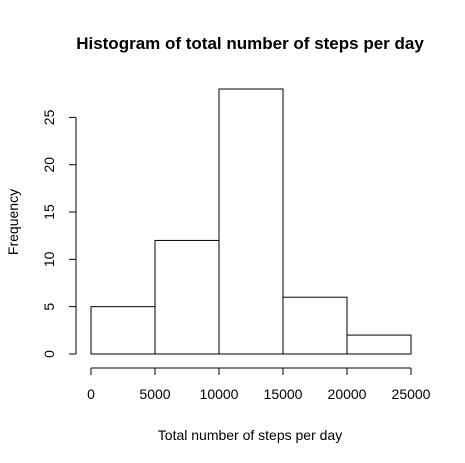 This screenshot has height=463, width=465. Describe the element at coordinates (259, 384) in the screenshot. I see `x-axis: 0 5000 10000 15000 20000 25000` at that location.